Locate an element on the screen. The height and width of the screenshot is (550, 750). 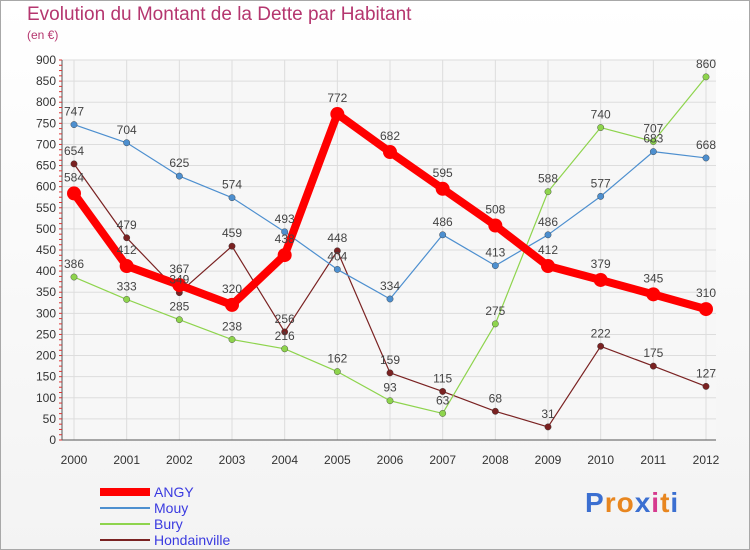
data-label-hondainville: 127 is located at coordinates (706, 373).